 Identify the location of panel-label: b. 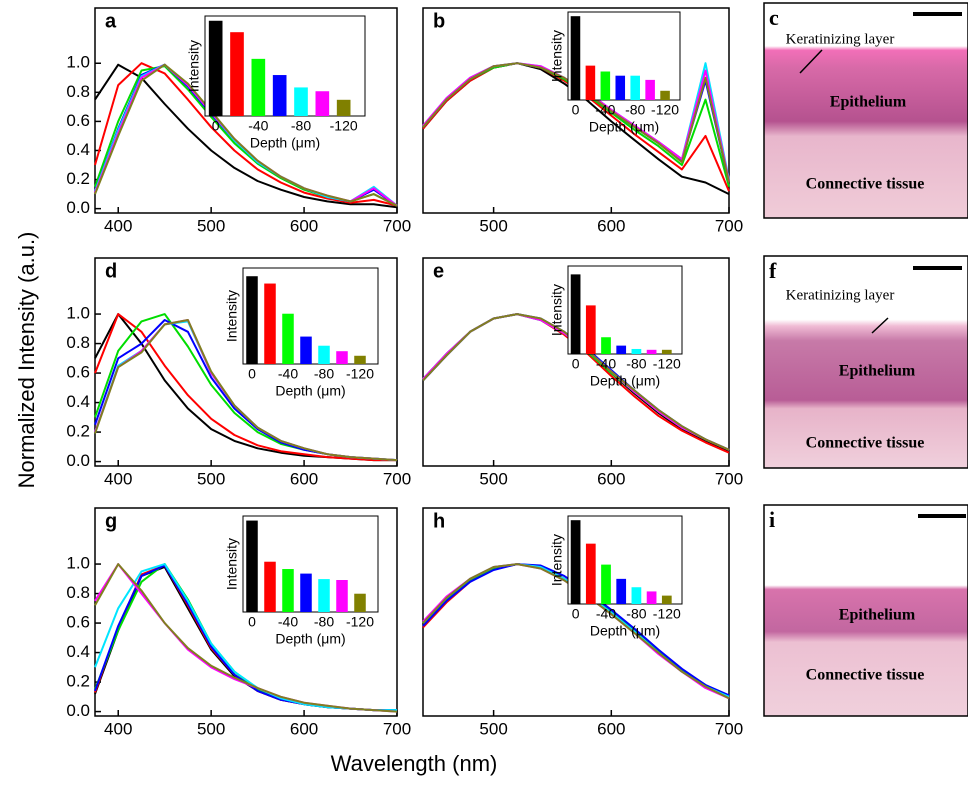
(439, 21).